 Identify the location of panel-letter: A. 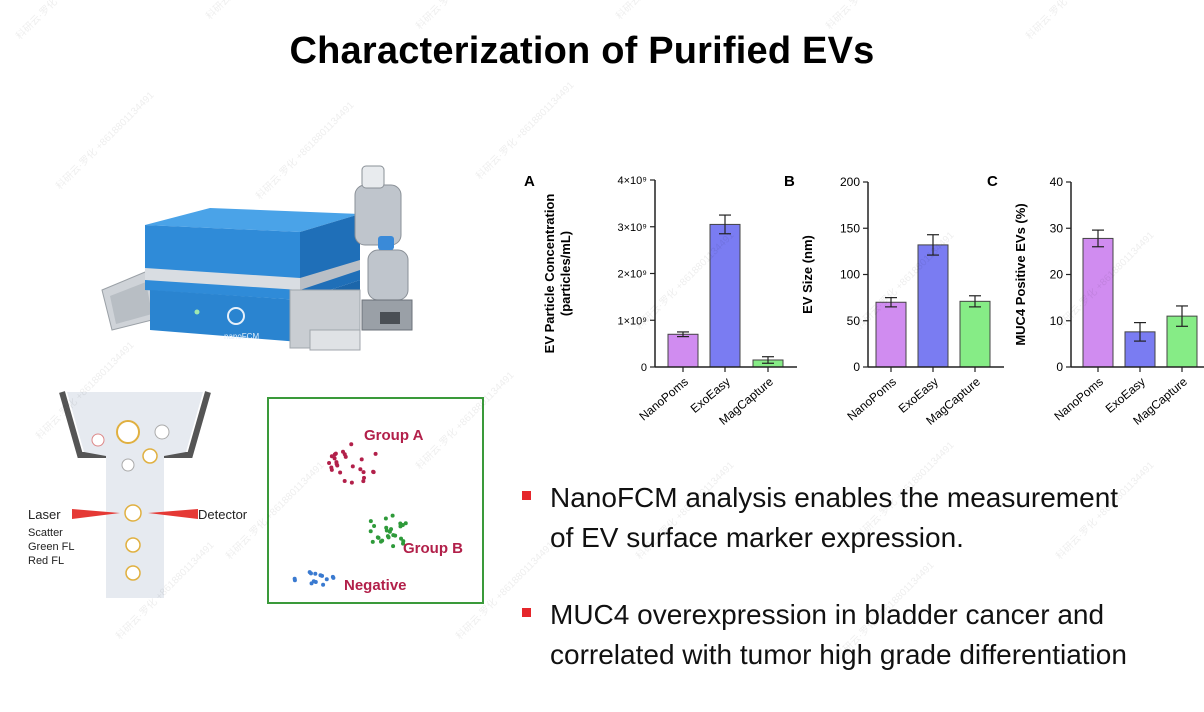
(529, 181).